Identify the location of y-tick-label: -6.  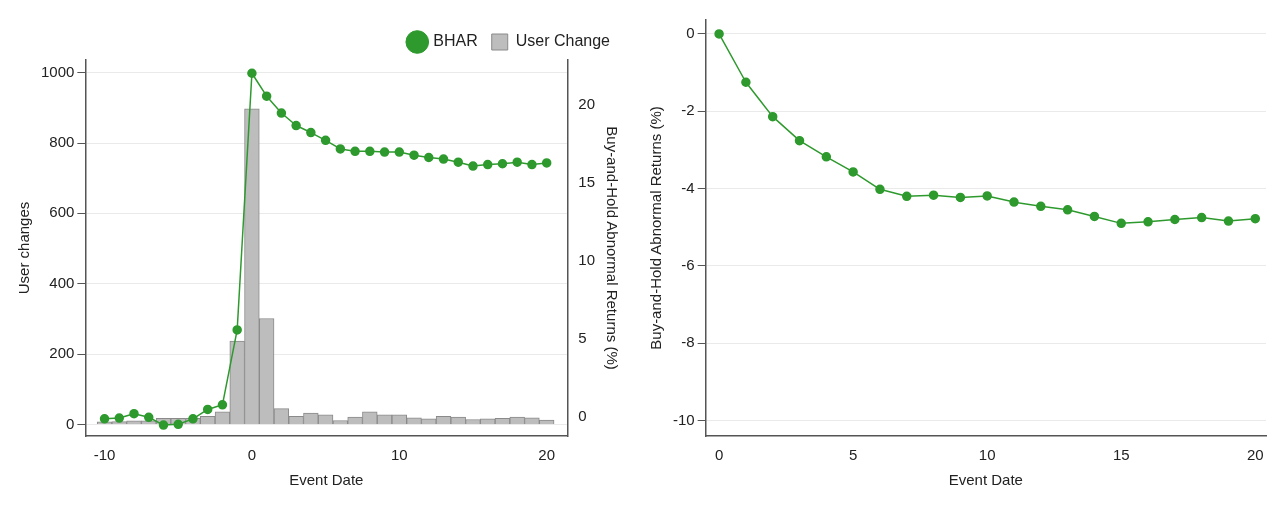
(688, 265).